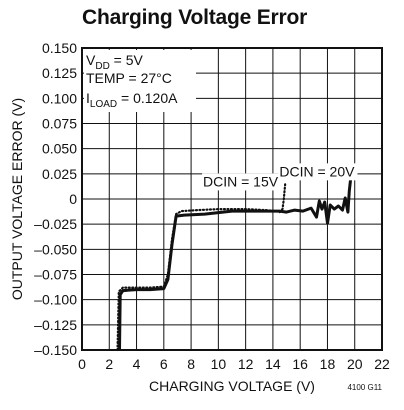 This screenshot has width=404, height=410. I want to click on x-tick-label: 12, so click(246, 364).